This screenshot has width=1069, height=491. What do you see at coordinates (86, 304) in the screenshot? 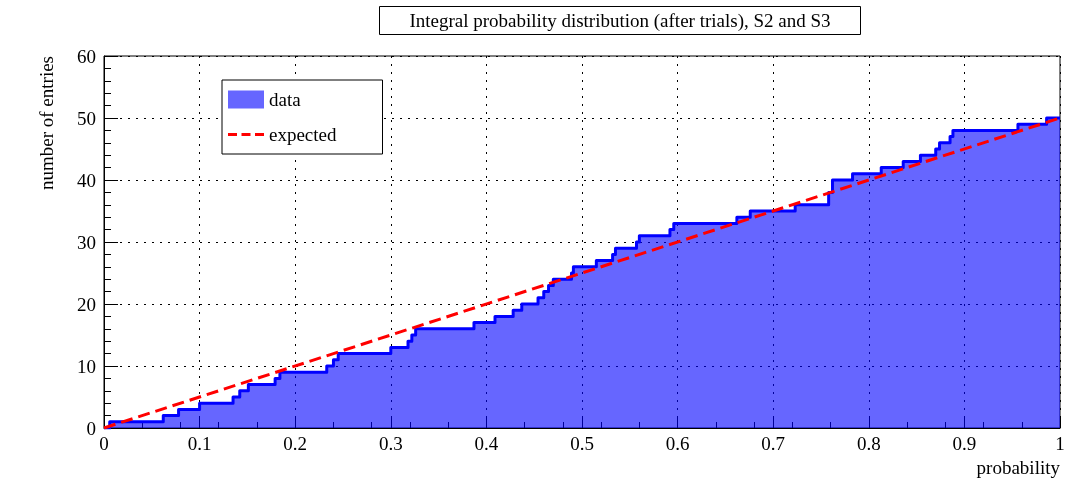
I see `y-tick-label: 20` at bounding box center [86, 304].